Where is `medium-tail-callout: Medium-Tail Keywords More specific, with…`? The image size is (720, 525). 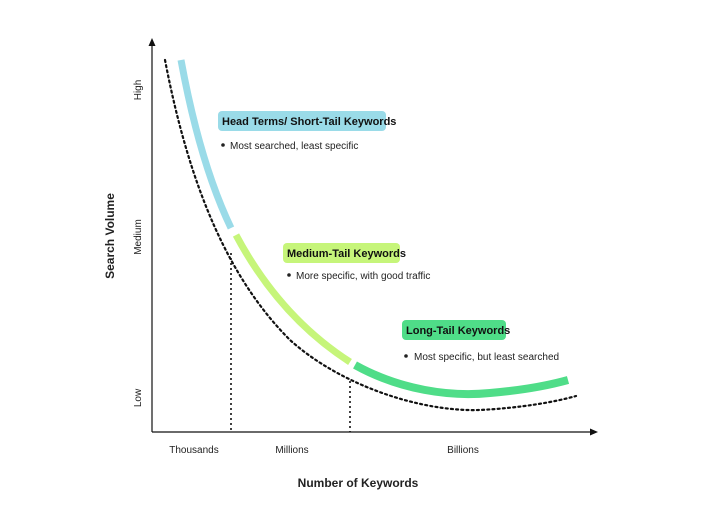
medium-tail-callout: Medium-Tail Keywords More specific, with… is located at coordinates (356, 262).